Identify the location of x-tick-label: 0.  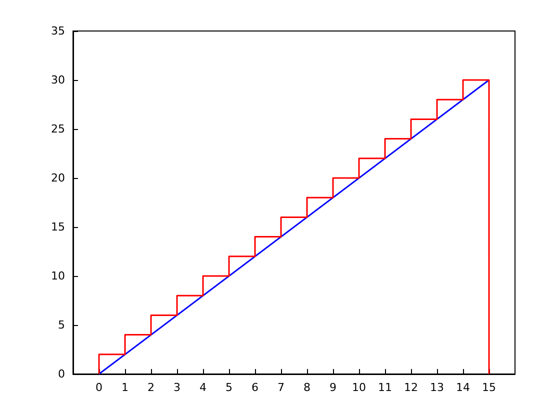
(99, 387).